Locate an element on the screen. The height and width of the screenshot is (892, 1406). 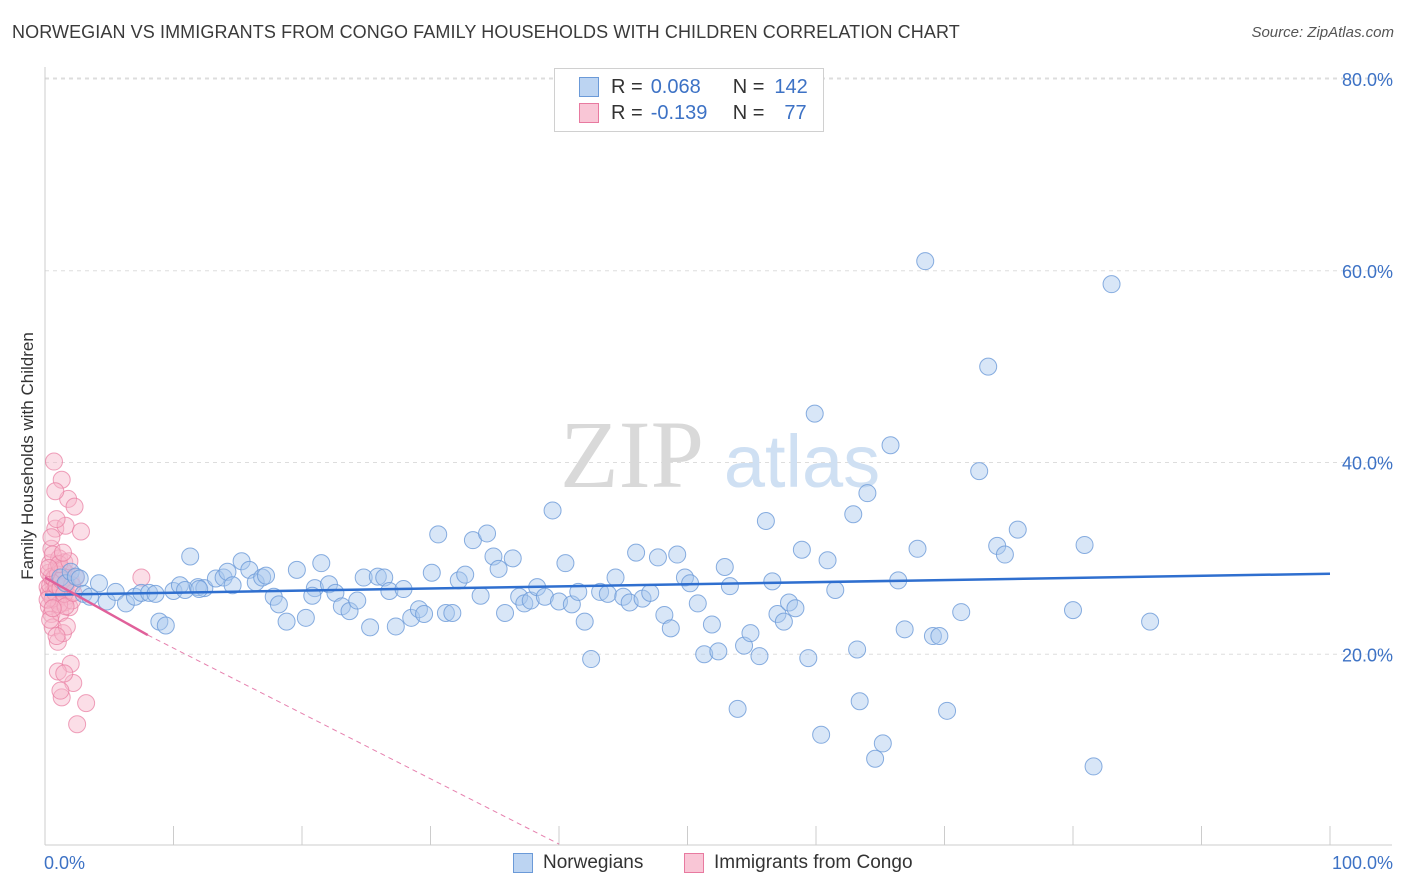
x-tick-label: 100.0% is located at coordinates (1362, 863).